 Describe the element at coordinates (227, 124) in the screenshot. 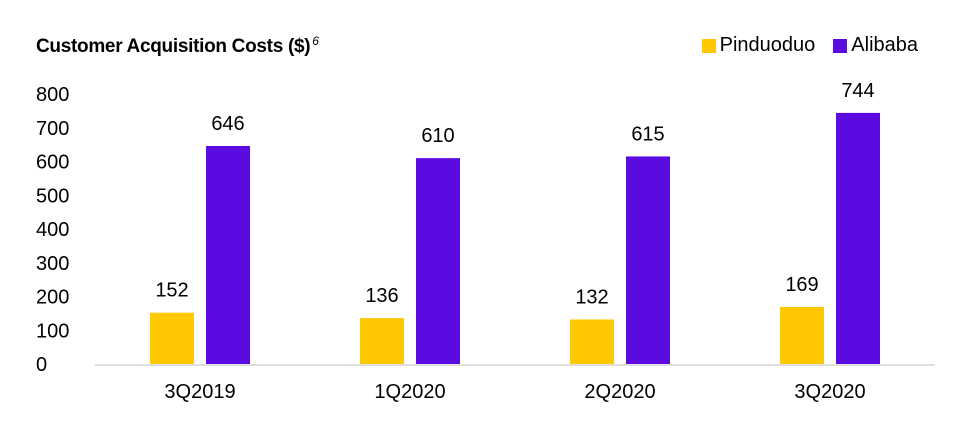

I see `data-label-alibaba: 646` at that location.